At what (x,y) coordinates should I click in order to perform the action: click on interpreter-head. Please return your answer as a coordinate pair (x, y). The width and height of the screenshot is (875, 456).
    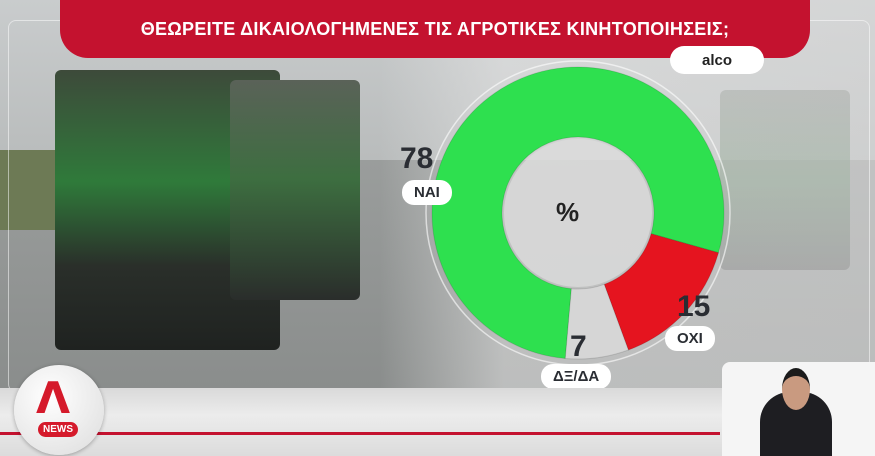
    Looking at the image, I should click on (796, 389).